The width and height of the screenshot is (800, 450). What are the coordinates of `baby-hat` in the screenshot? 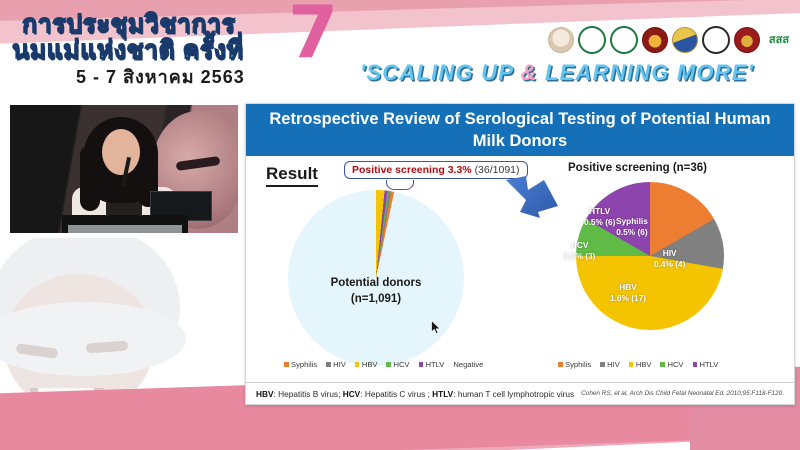 It's located at (90, 298).